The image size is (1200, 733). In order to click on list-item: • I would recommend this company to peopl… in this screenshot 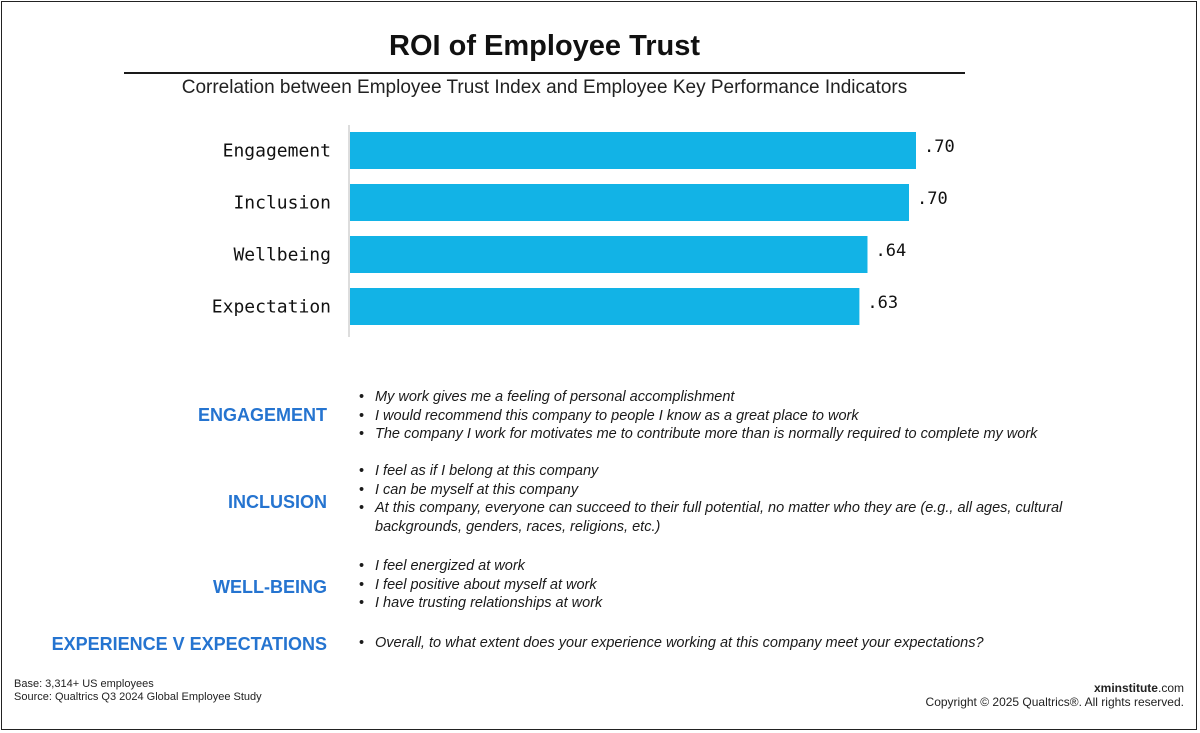, I will do `click(738, 416)`.